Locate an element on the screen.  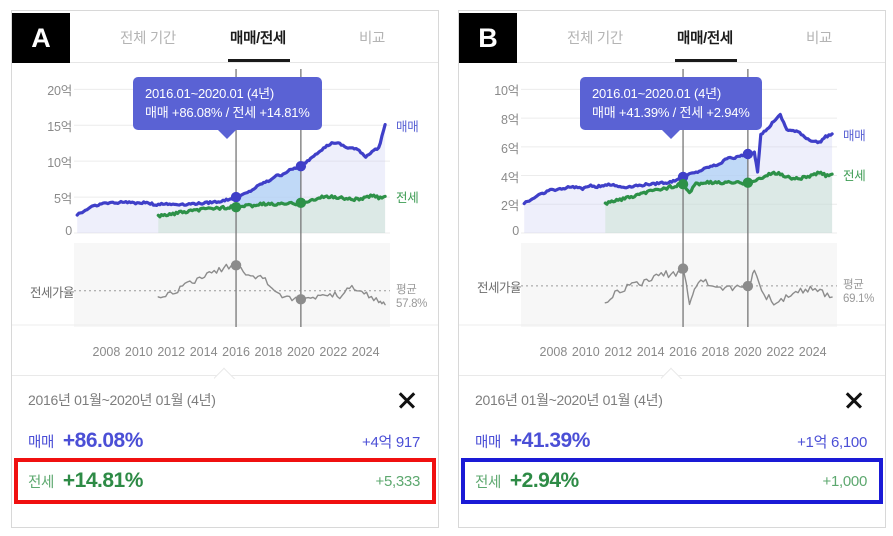
tooltip-changes: 매매 +41.39% / 전세 +2.94% is located at coordinates (671, 112).